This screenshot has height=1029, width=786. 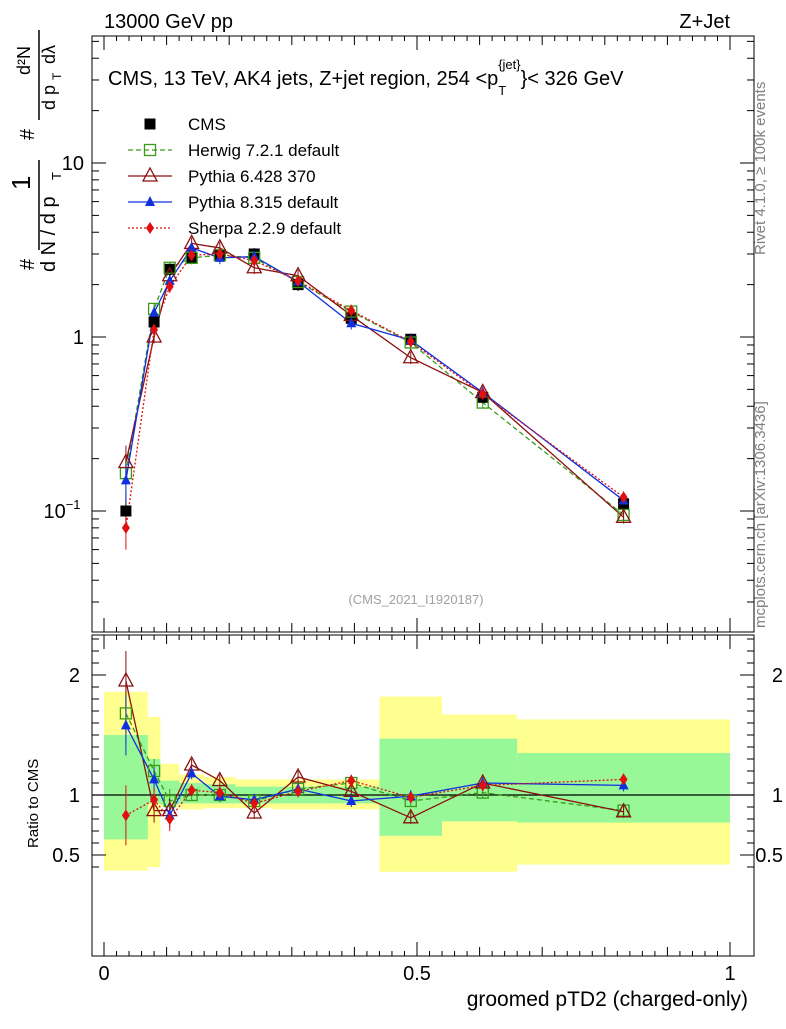 I want to click on svg-text: d N / d p, so click(x=49, y=234).